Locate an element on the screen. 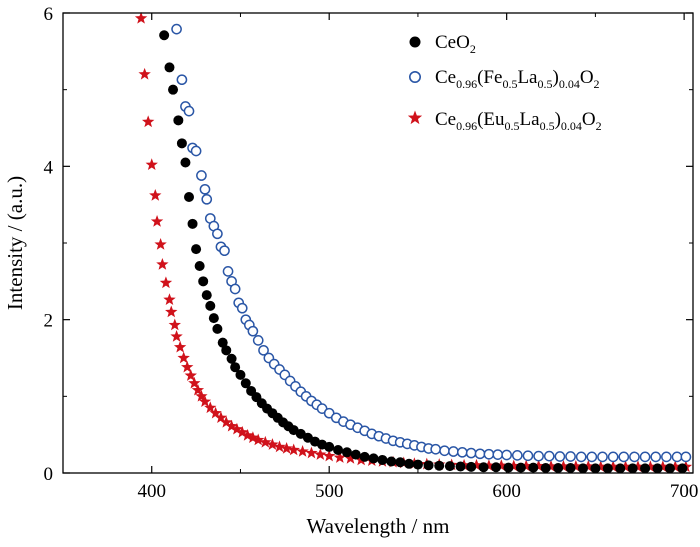 The width and height of the screenshot is (700, 547). legend-label-eu-la: Ce0.96(Eu0.5La0.5)0.04O2 is located at coordinates (518, 121).